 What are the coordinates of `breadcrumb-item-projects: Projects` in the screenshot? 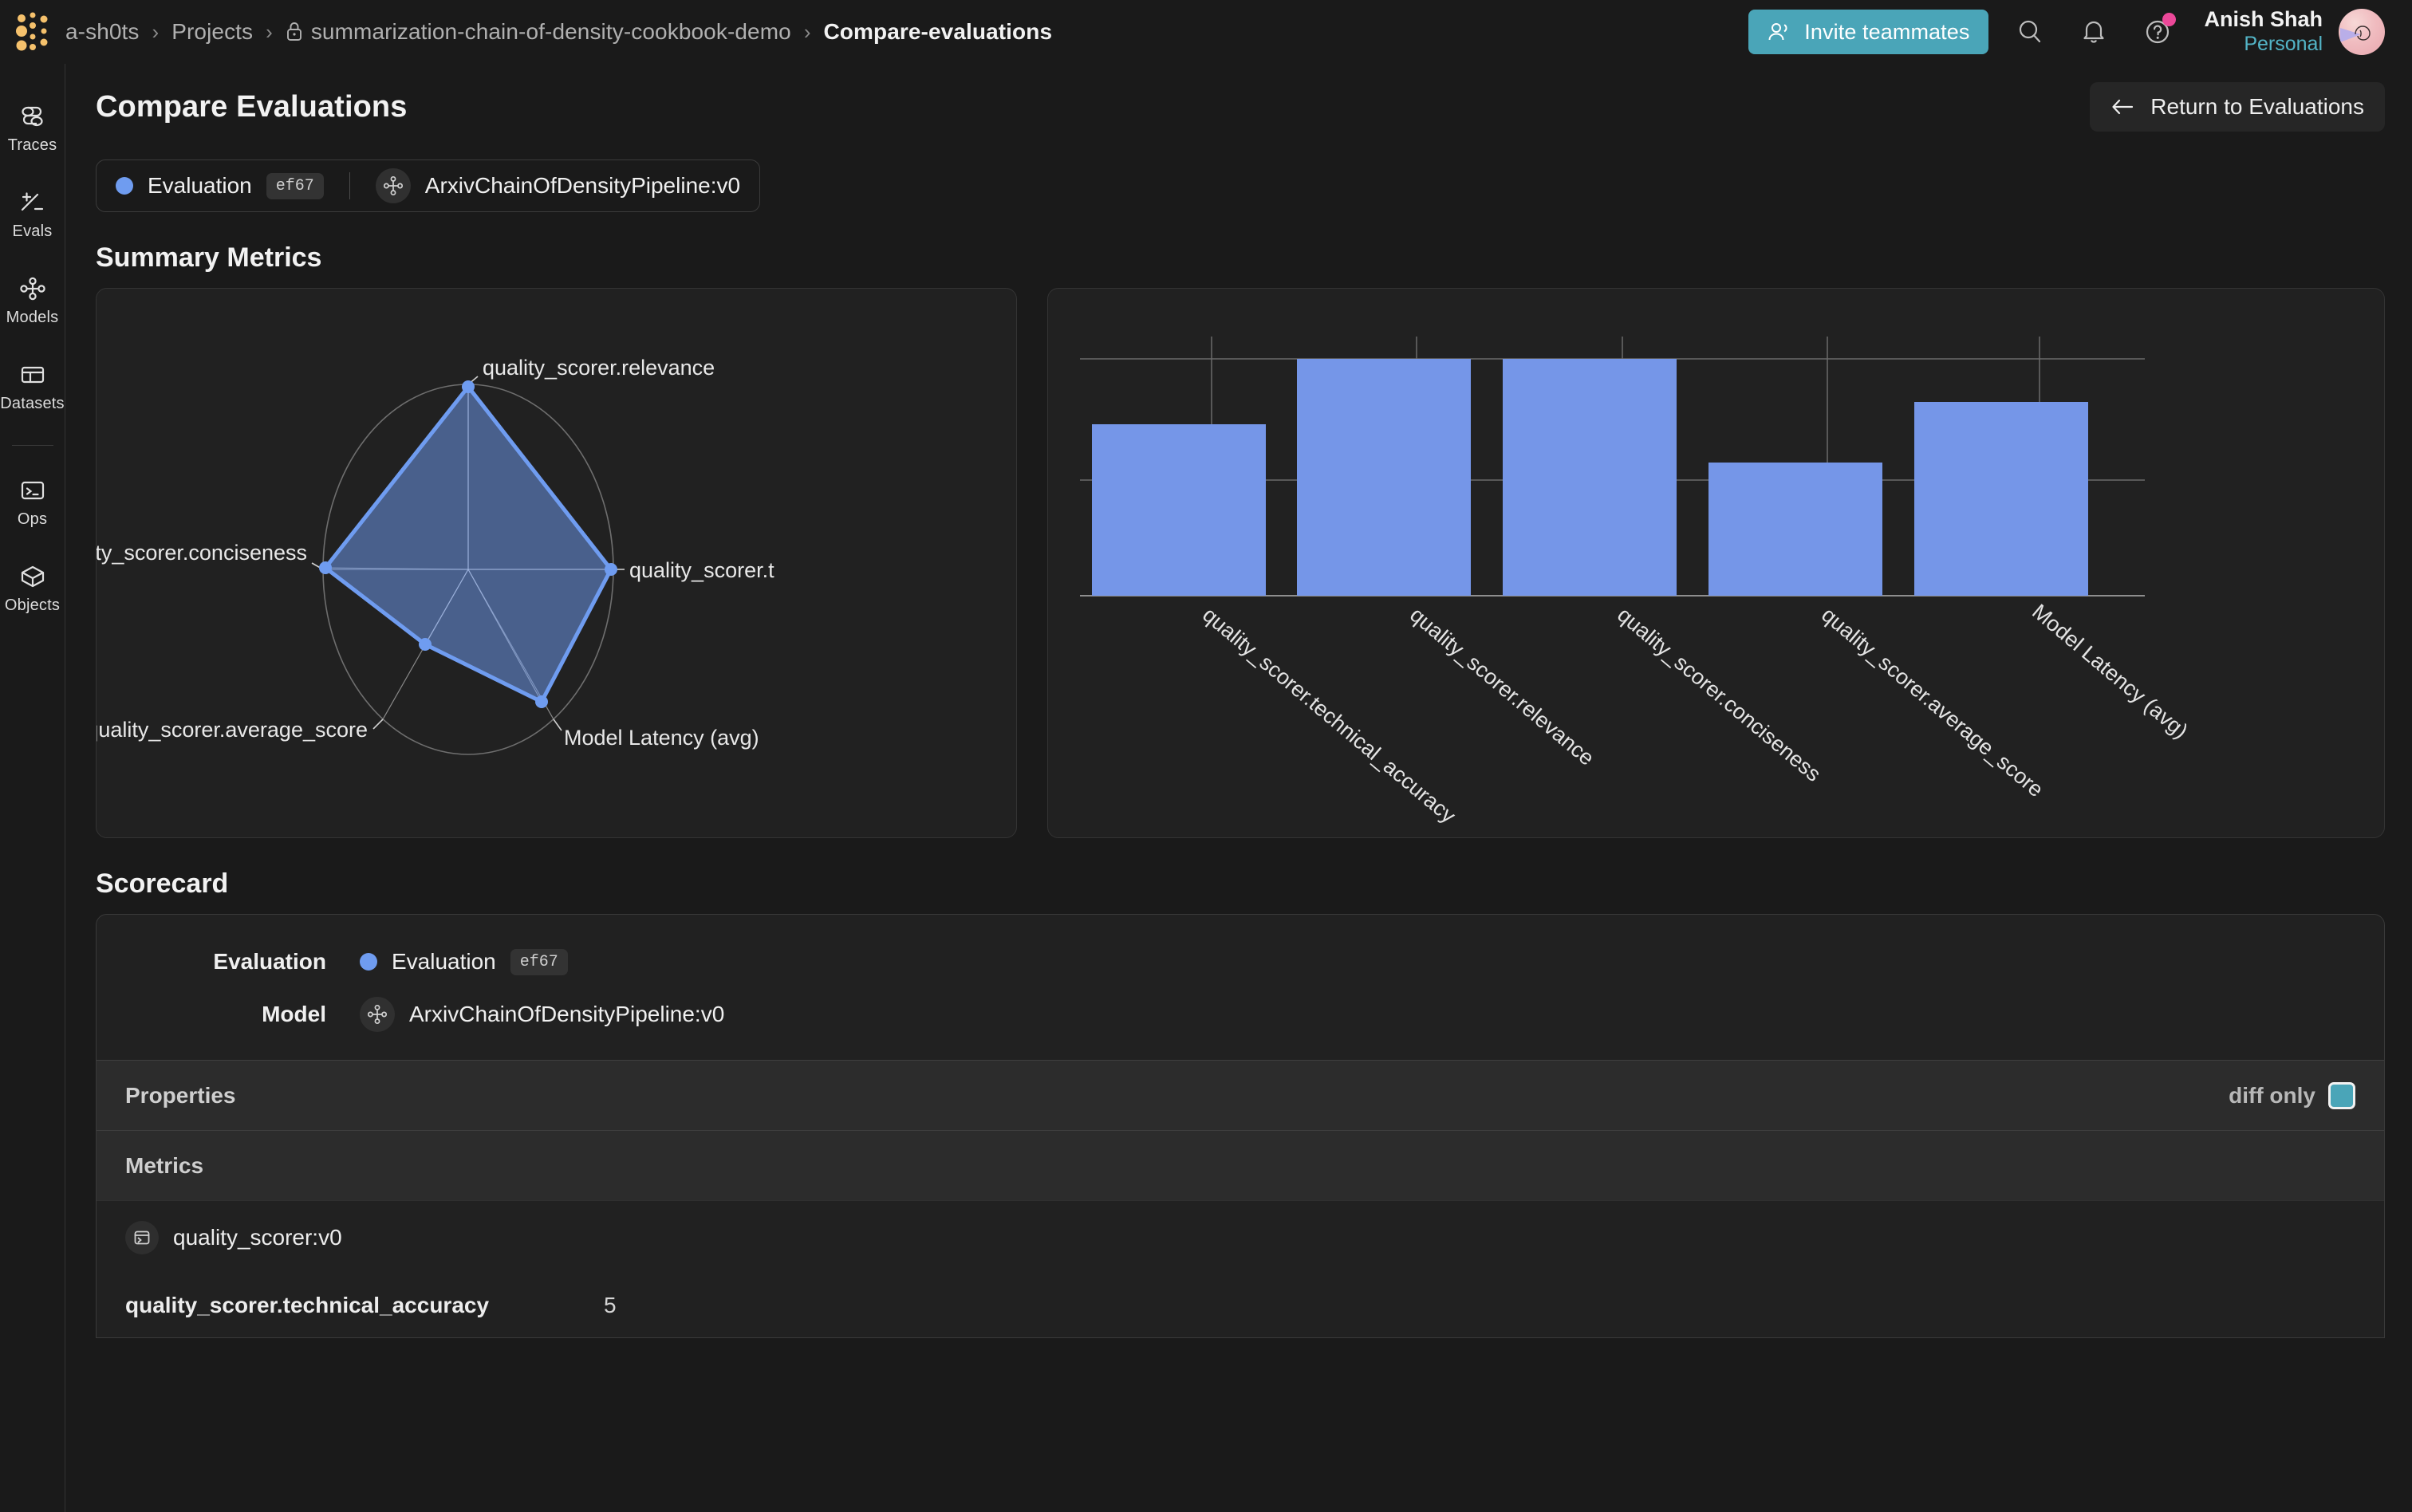 It's located at (212, 31).